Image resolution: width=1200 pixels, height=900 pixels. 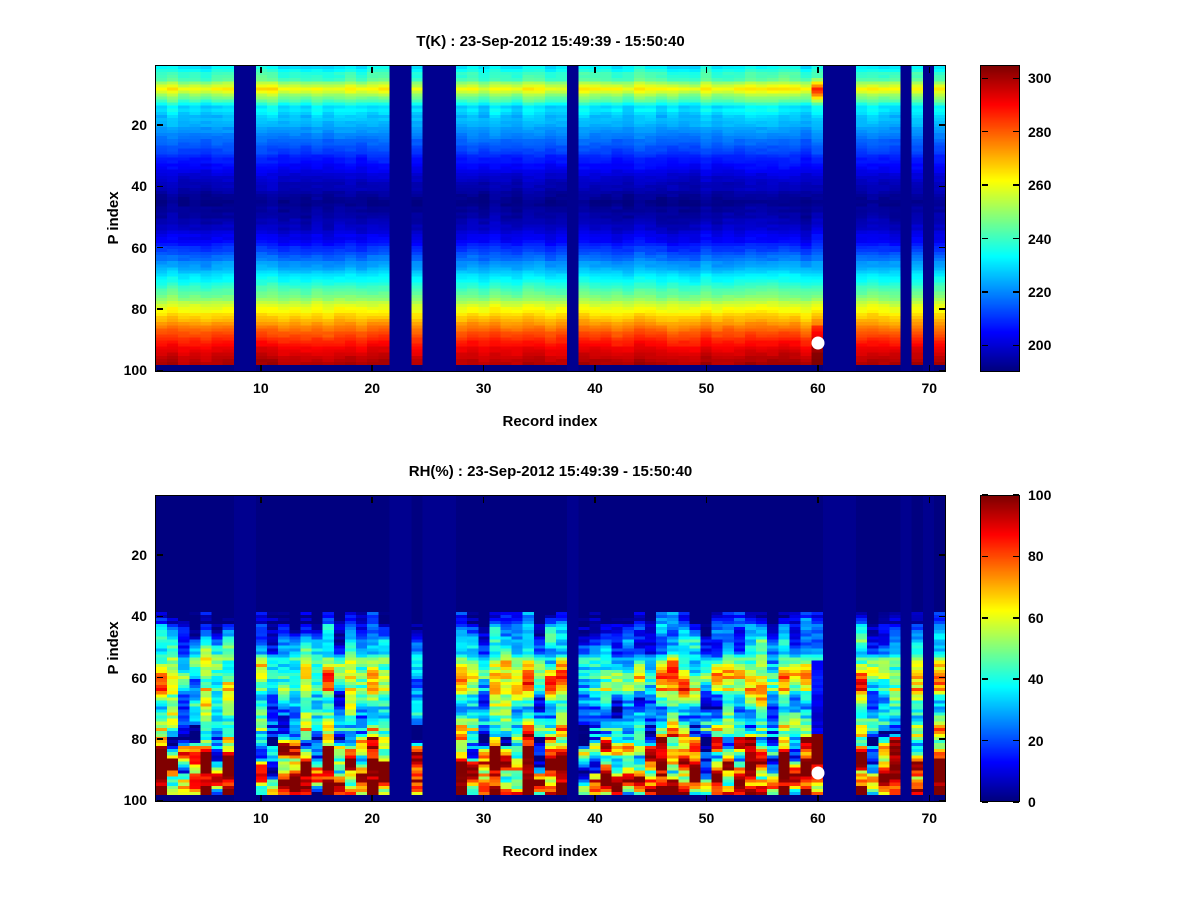 I want to click on temperature-yticklabel: 20, so click(x=139, y=124).